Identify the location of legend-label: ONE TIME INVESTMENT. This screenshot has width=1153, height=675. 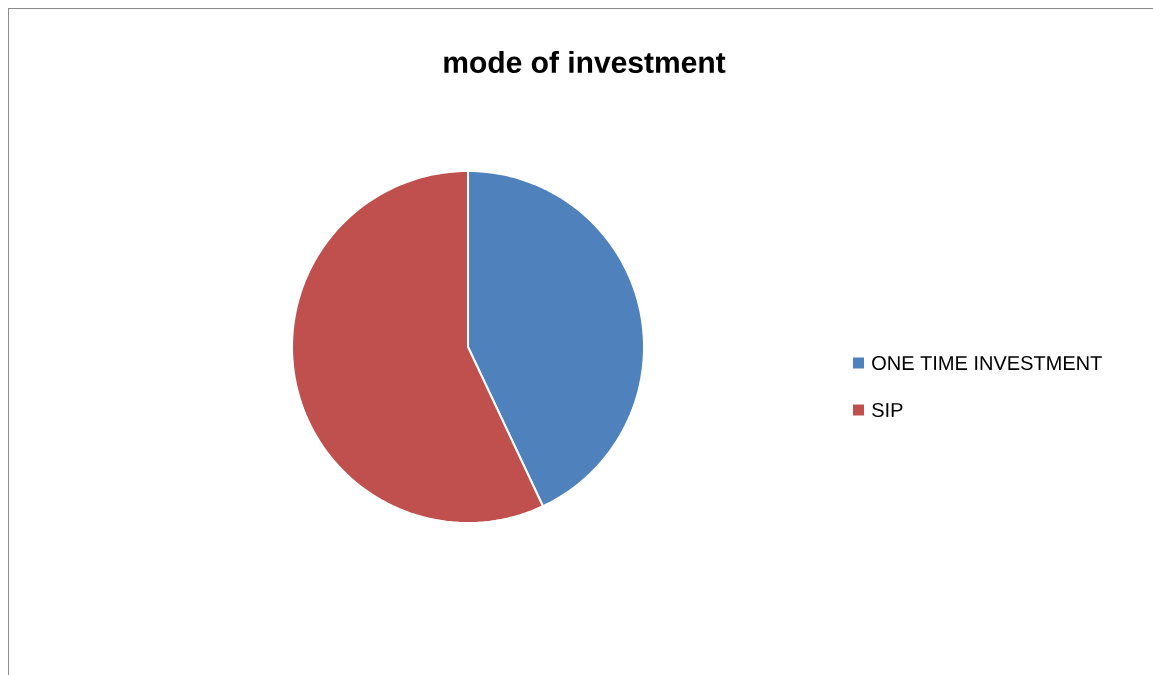
(987, 363).